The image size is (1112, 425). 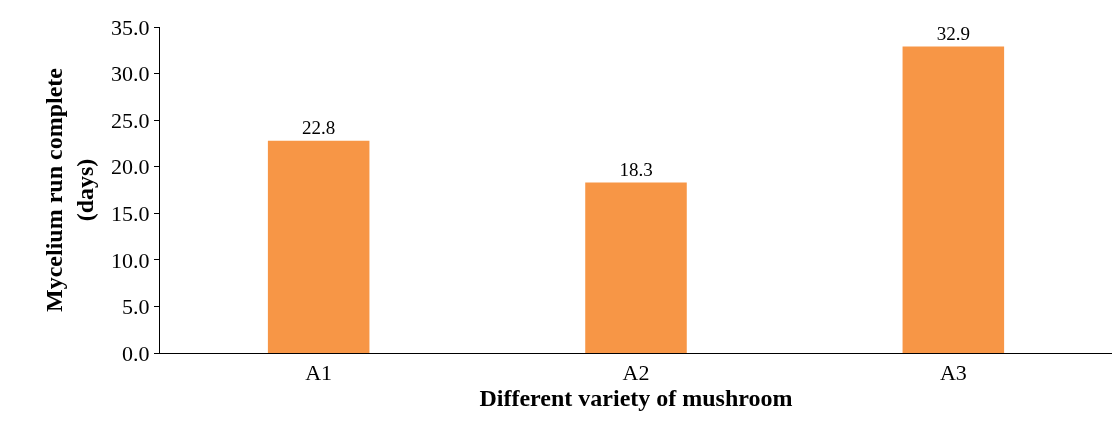 What do you see at coordinates (136, 307) in the screenshot?
I see `y-tick-label: 5.0` at bounding box center [136, 307].